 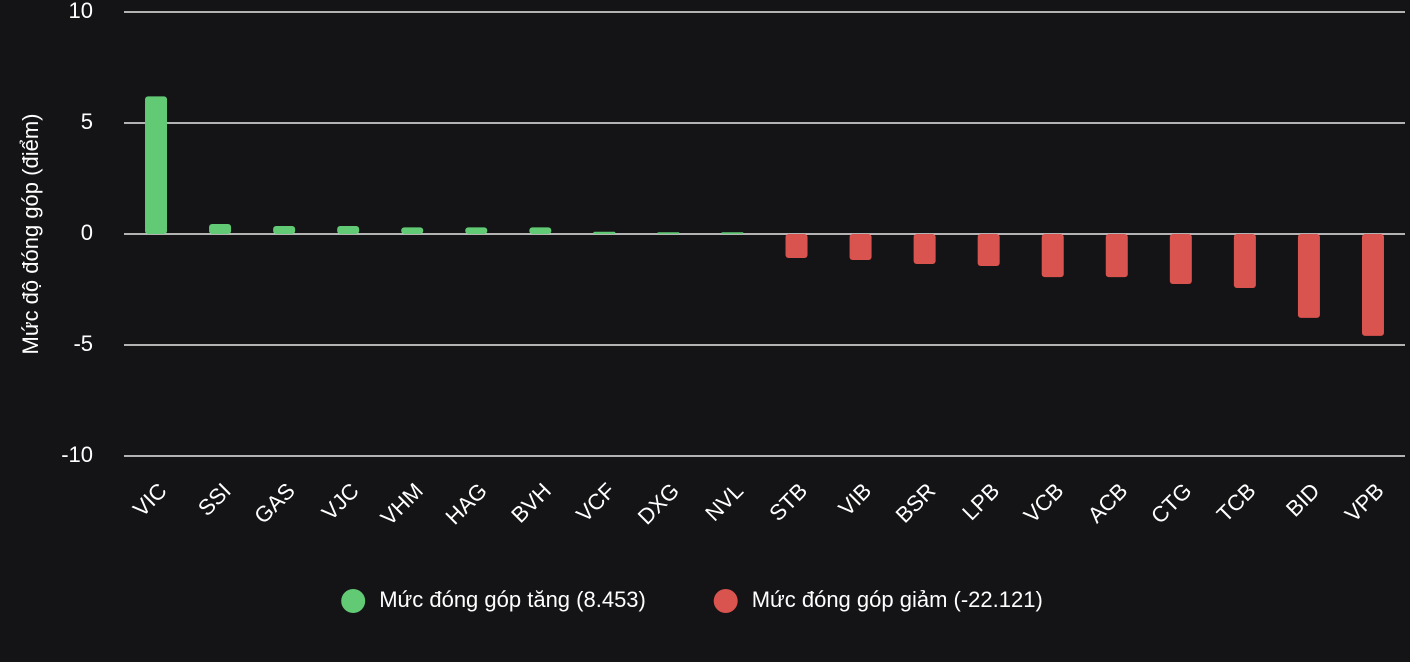 I want to click on y-tick-label: 0, so click(x=87, y=232).